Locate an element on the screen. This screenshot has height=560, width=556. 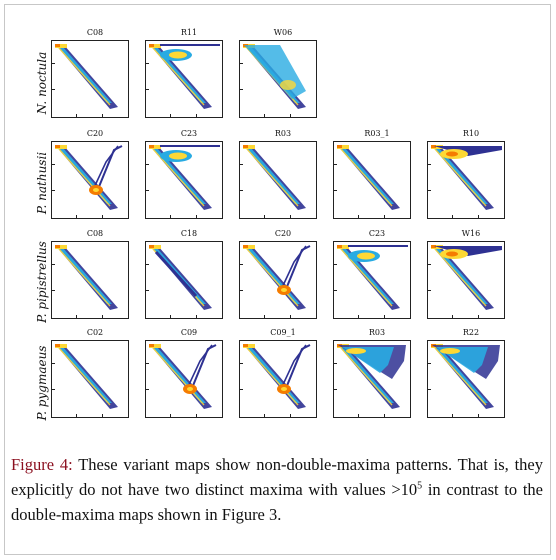
map-panel: R11 is located at coordinates (189, 76).